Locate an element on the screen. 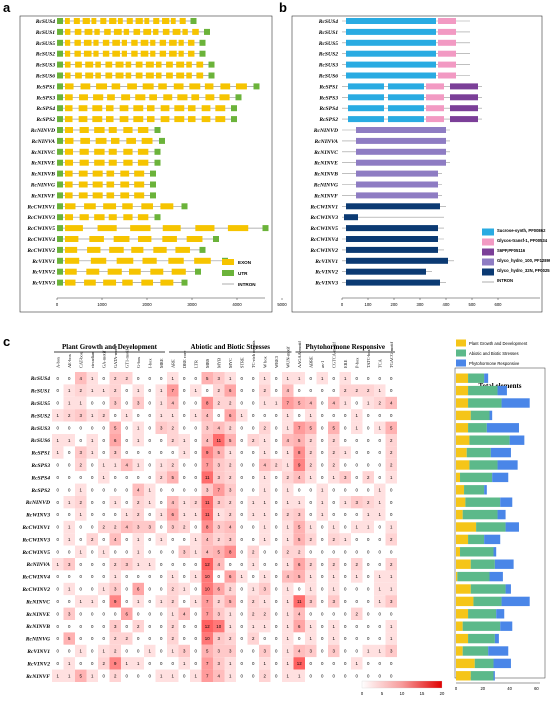 This screenshot has height=704, width=550. axis-b-tick-label: 600 is located at coordinates (499, 304).